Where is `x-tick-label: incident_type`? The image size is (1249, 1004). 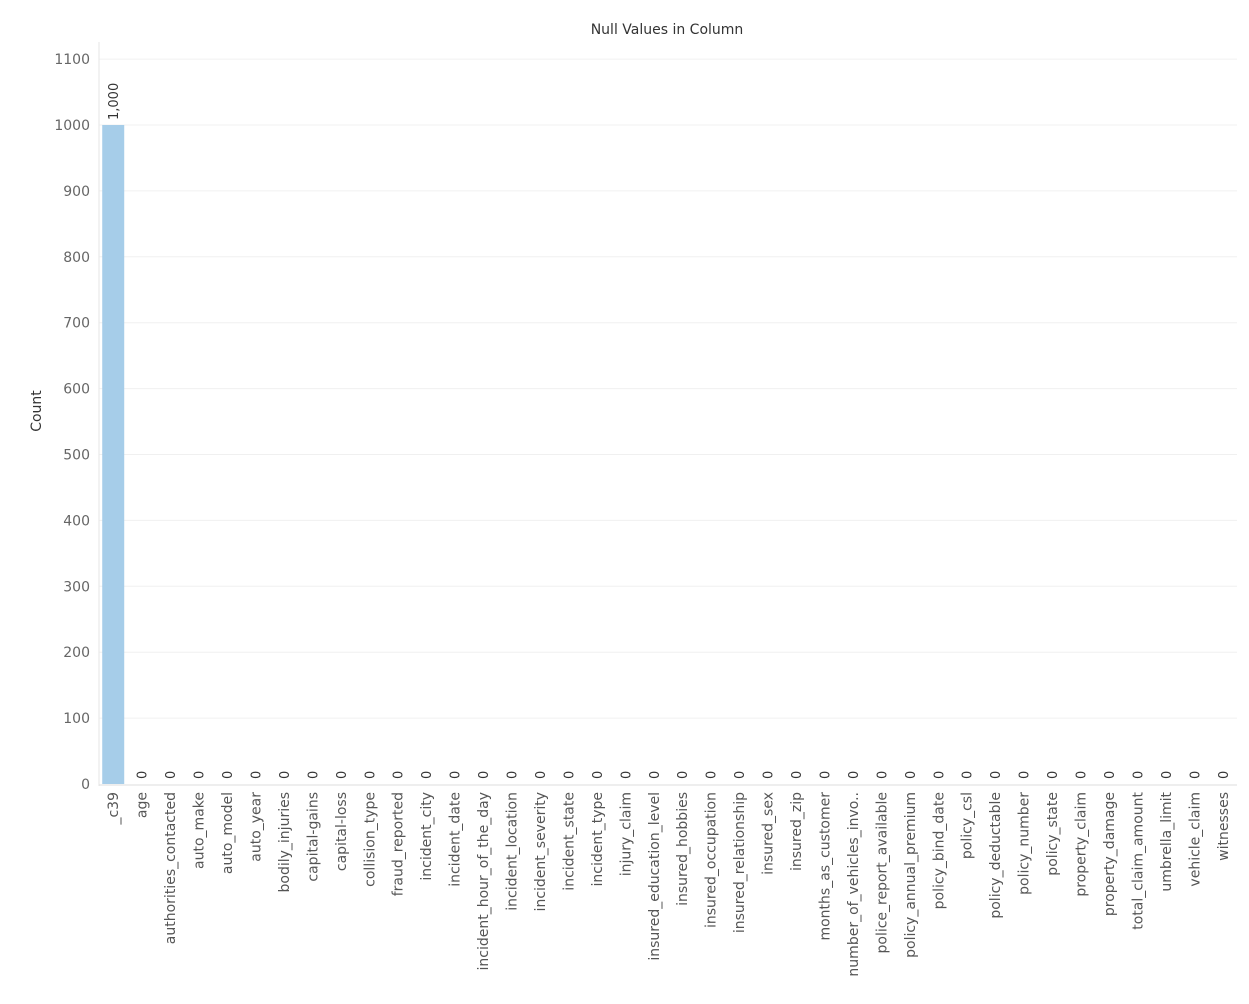
x-tick-label: incident_type is located at coordinates (598, 839).